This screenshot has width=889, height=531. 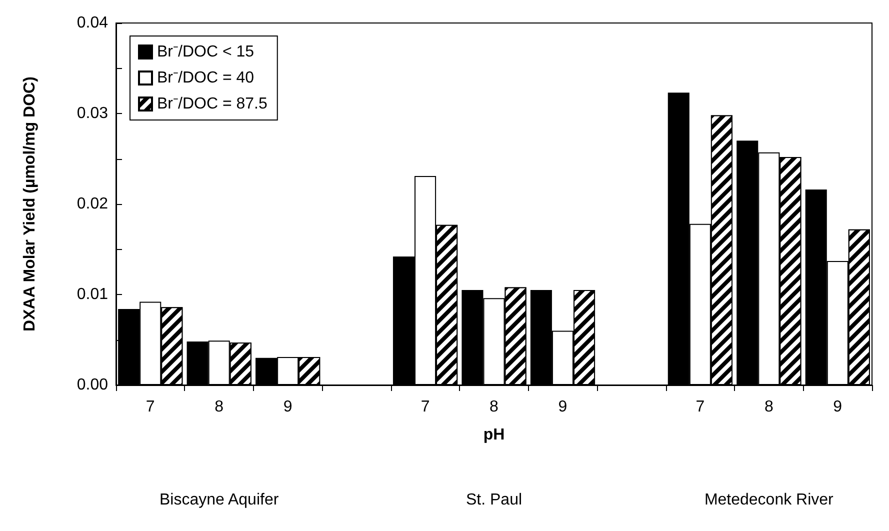 I want to click on y-tick-label: 0.02, so click(x=92, y=204).